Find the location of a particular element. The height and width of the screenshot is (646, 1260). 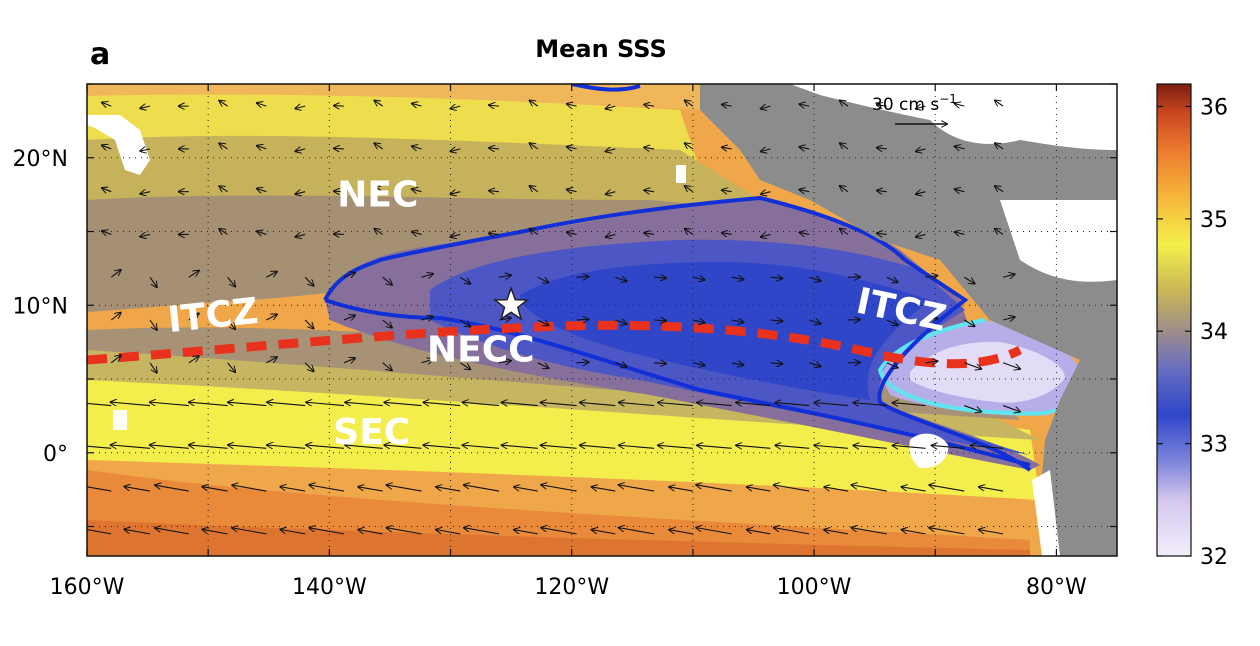

x-tick-label: 160°W is located at coordinates (87, 587).